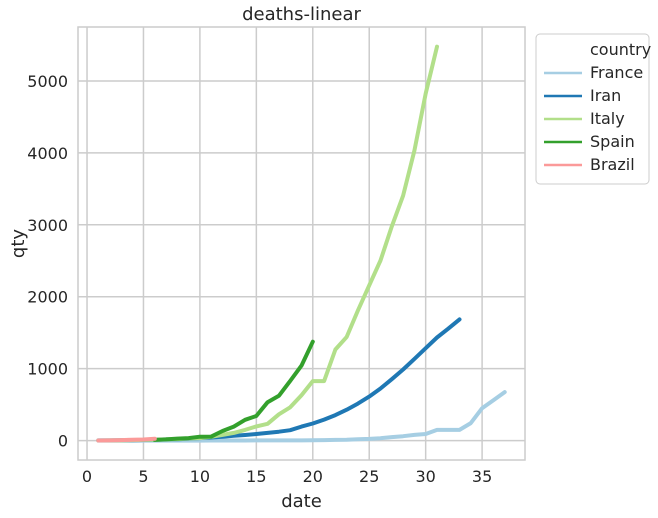 This screenshot has width=658, height=518. Describe the element at coordinates (301, 501) in the screenshot. I see `x-axis-label: date` at that location.